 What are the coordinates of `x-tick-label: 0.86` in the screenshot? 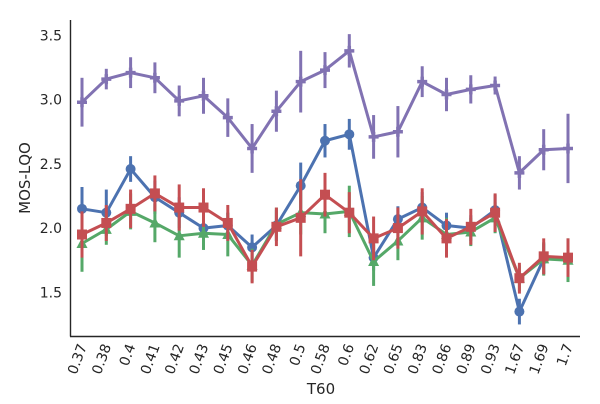 It's located at (443, 359).